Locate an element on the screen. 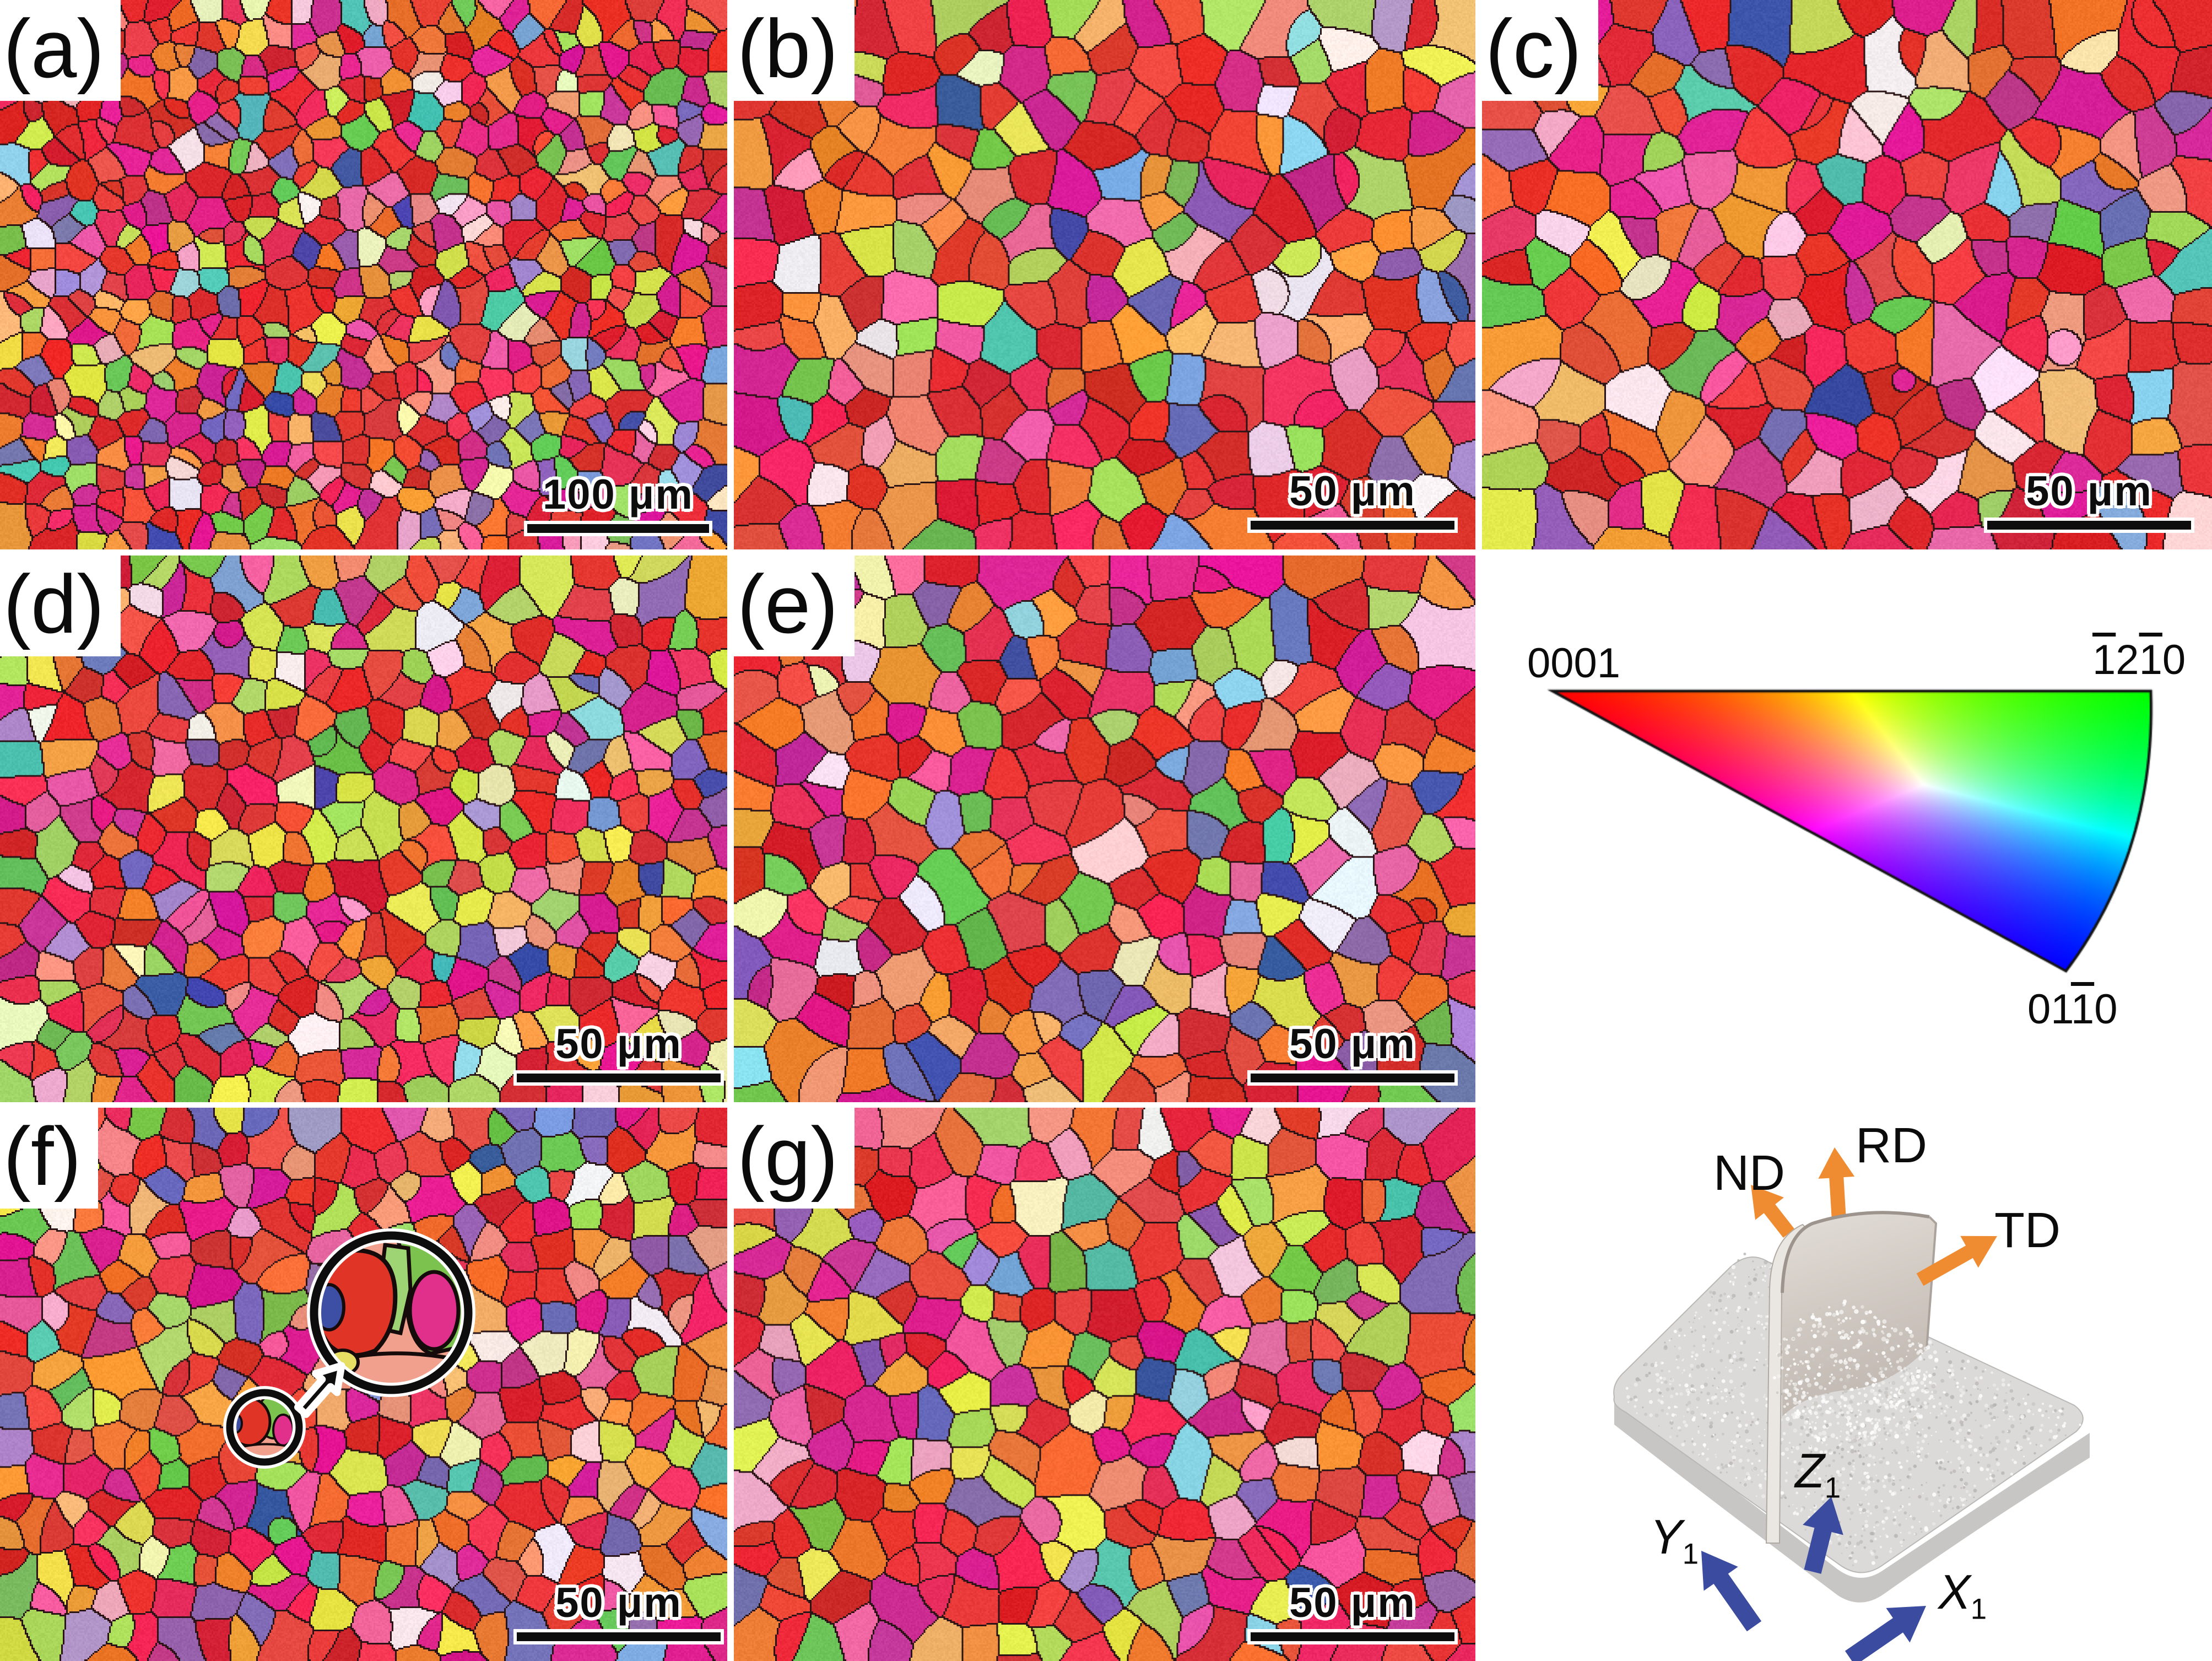 The height and width of the screenshot is (1661, 2212). panel-b: (b) 50 μm is located at coordinates (1104, 274).